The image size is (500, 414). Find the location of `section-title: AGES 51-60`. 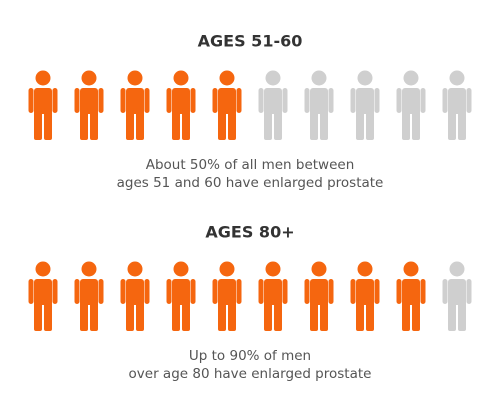

section-title: AGES 51-60 is located at coordinates (250, 41).